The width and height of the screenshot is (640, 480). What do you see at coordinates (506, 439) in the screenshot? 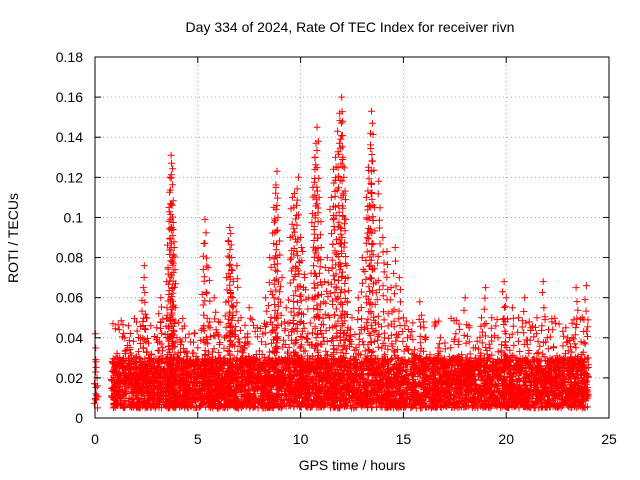
I see `x-tick-label: 20` at bounding box center [506, 439].